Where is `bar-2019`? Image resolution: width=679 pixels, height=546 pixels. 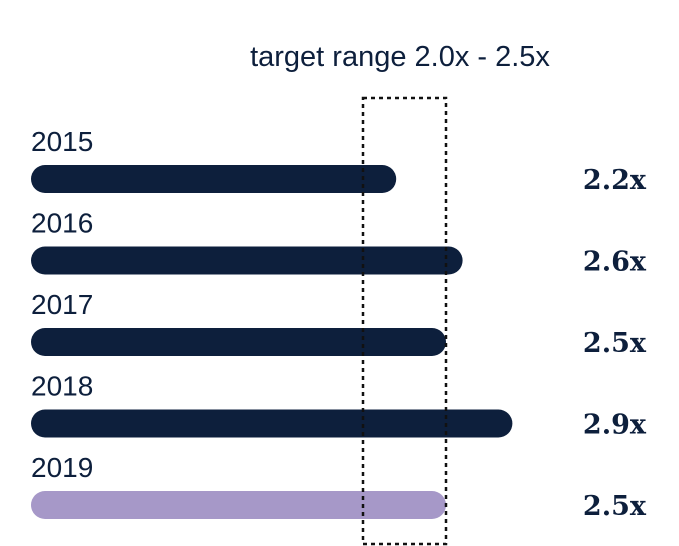 bar-2019 is located at coordinates (238, 505).